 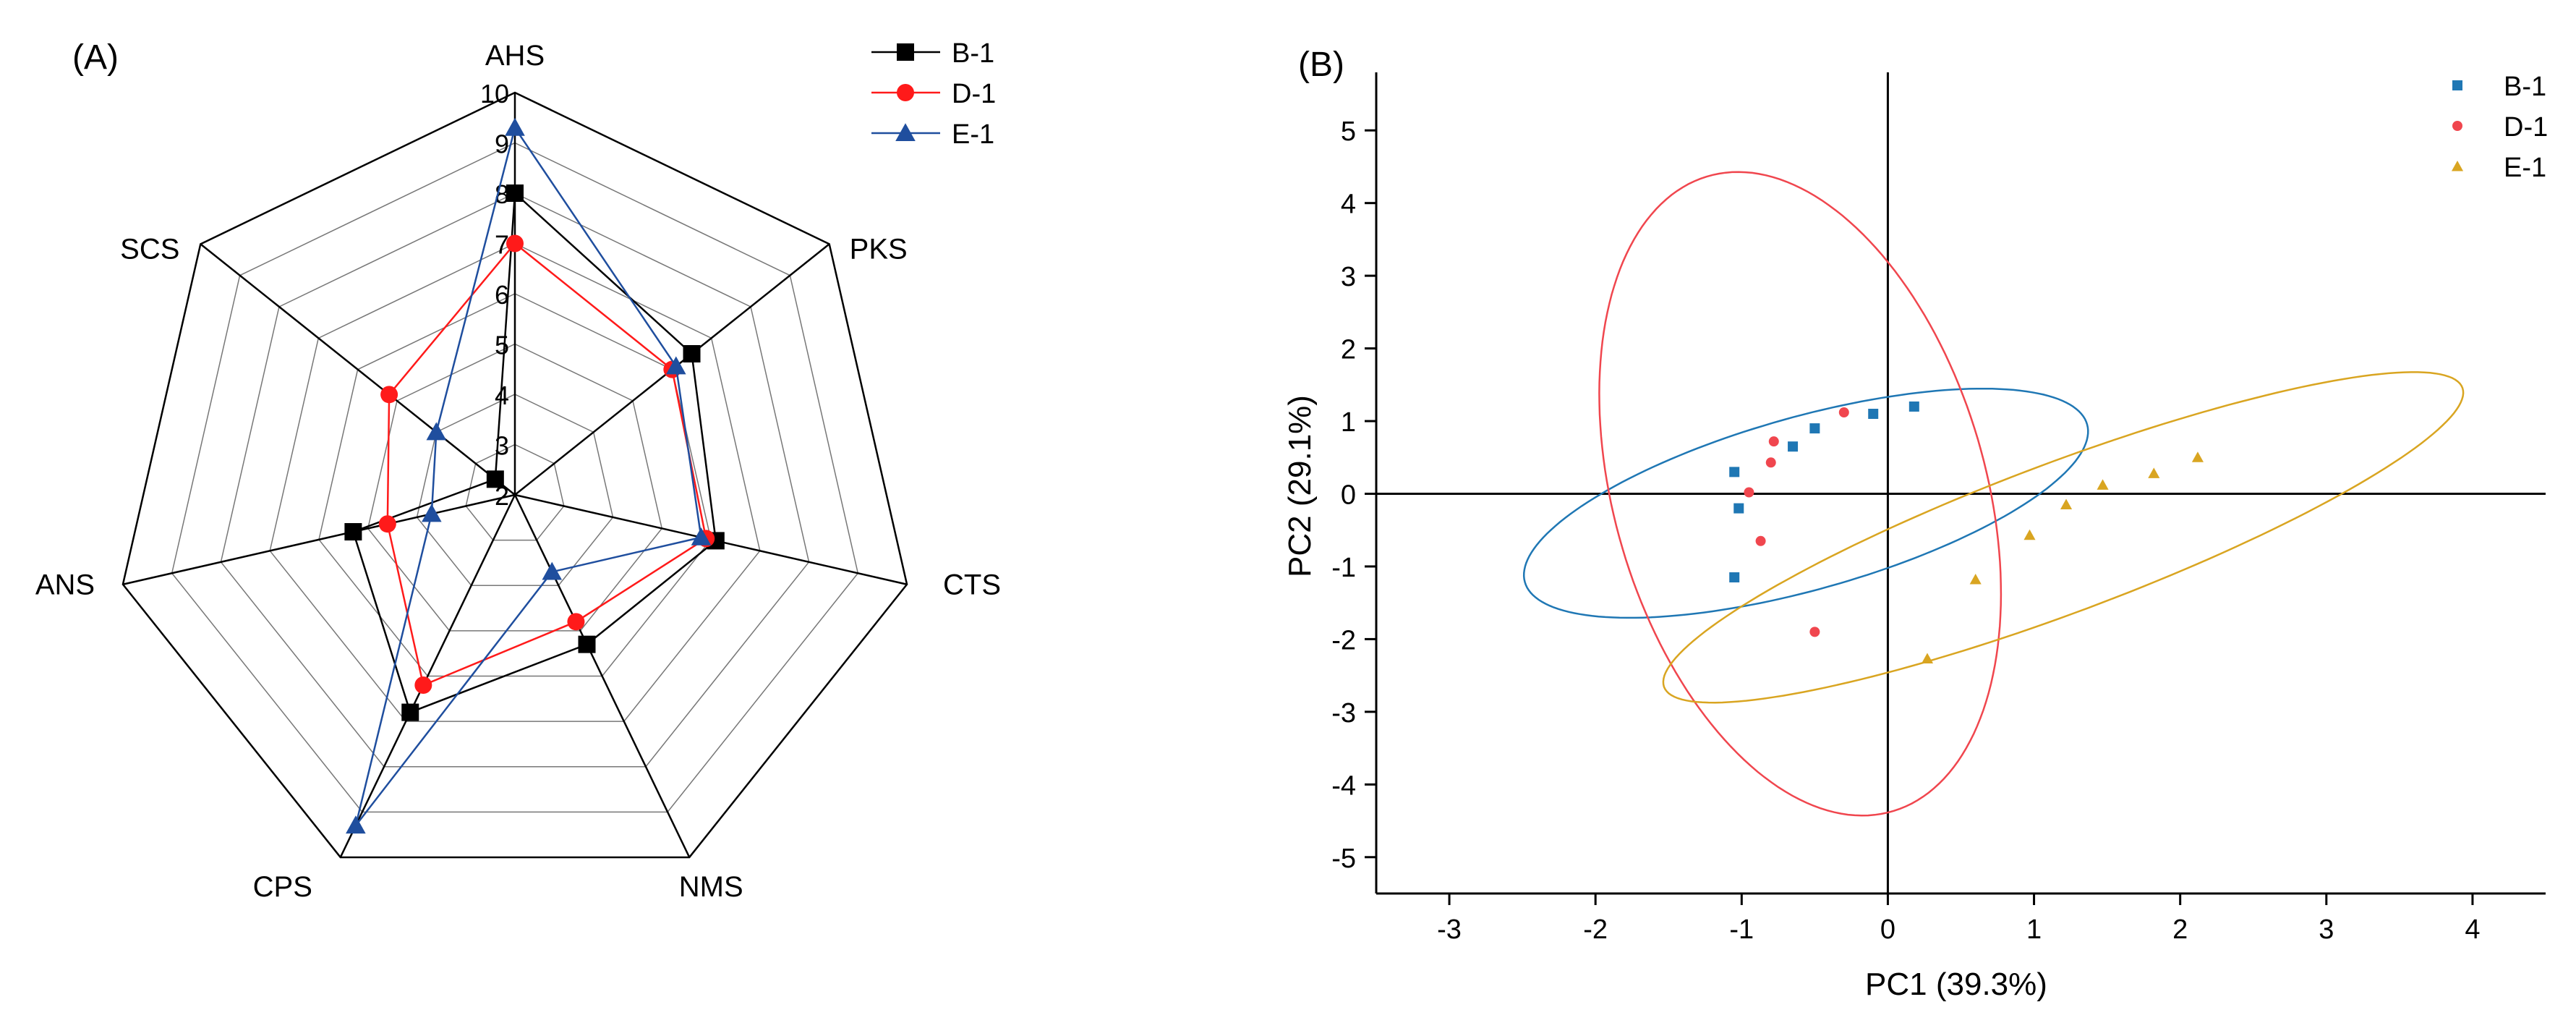 I want to click on radar-axis-label-cts: CTS, so click(x=972, y=585).